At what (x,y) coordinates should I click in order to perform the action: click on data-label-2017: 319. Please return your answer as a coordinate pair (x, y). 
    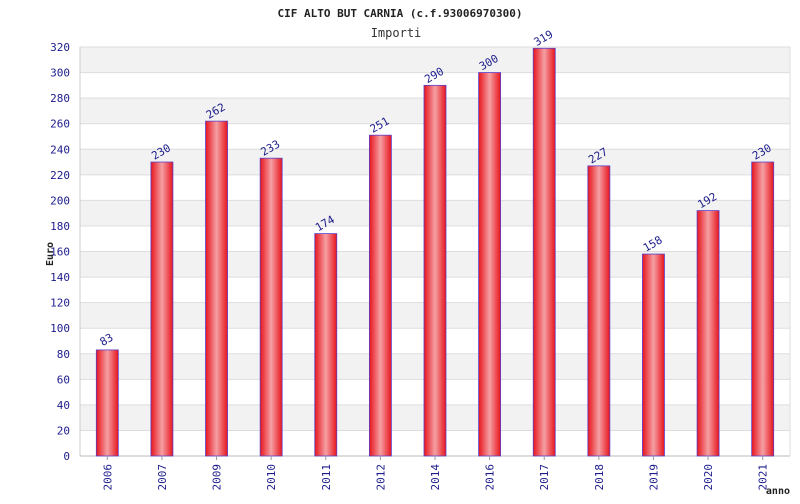
    Looking at the image, I should click on (544, 38).